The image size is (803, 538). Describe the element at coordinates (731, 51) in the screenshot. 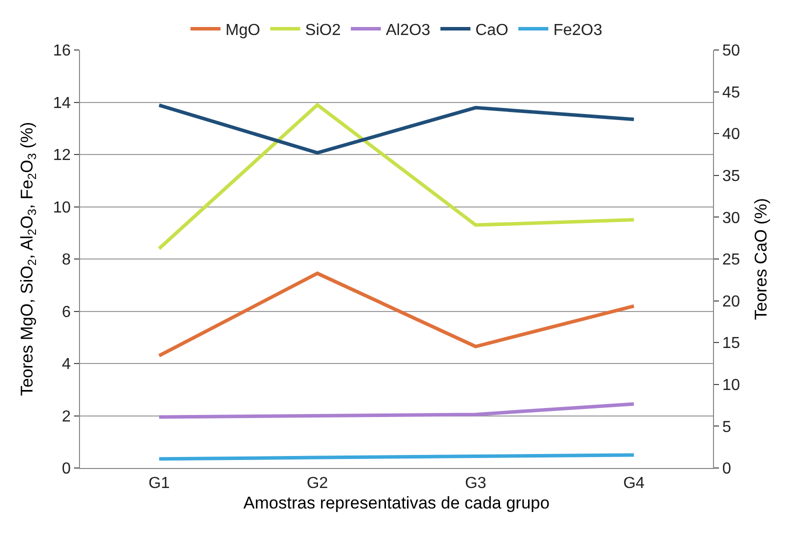

I see `y2-tick-label: 50` at that location.